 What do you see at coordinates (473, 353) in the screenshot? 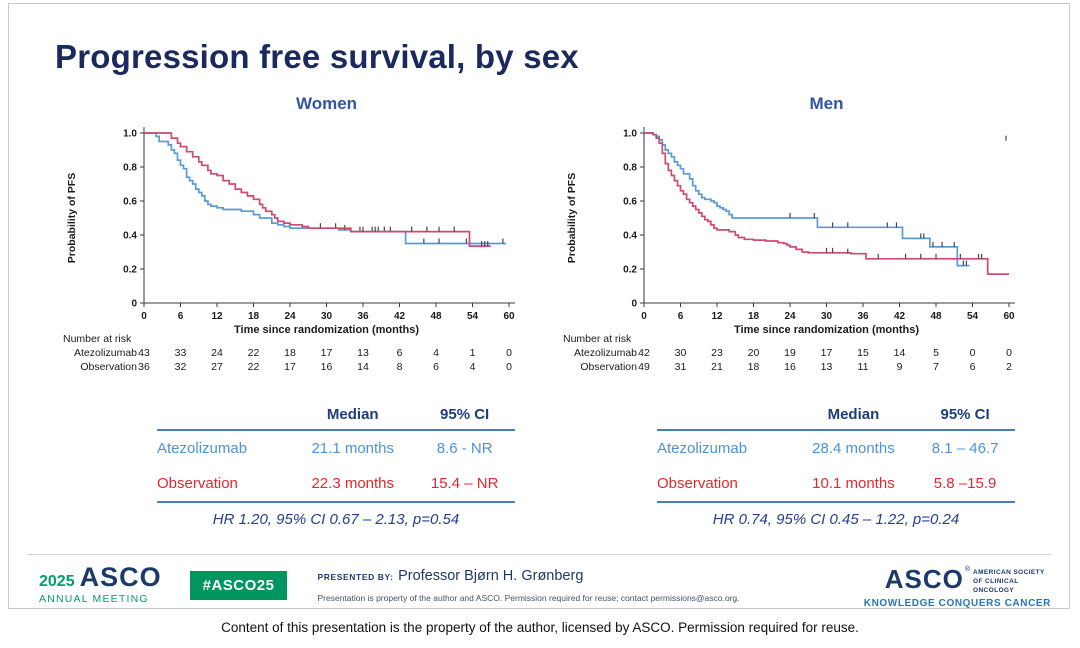
I see `svg-text: 1` at bounding box center [473, 353].